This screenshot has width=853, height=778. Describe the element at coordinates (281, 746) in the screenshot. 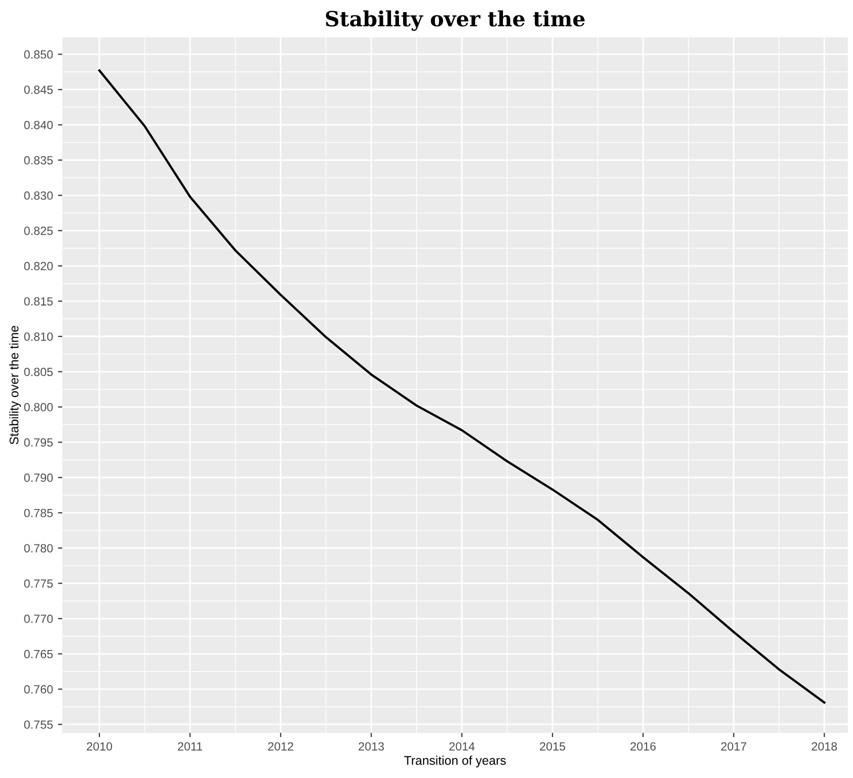

I see `x-tick-label: 2012` at that location.